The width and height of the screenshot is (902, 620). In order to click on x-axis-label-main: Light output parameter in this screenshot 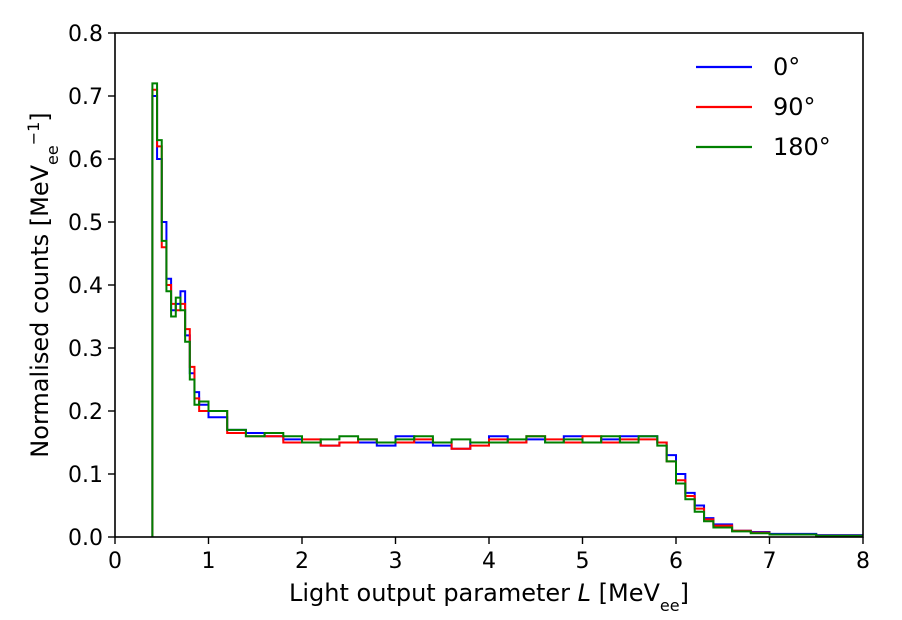, I will do `click(433, 593)`.